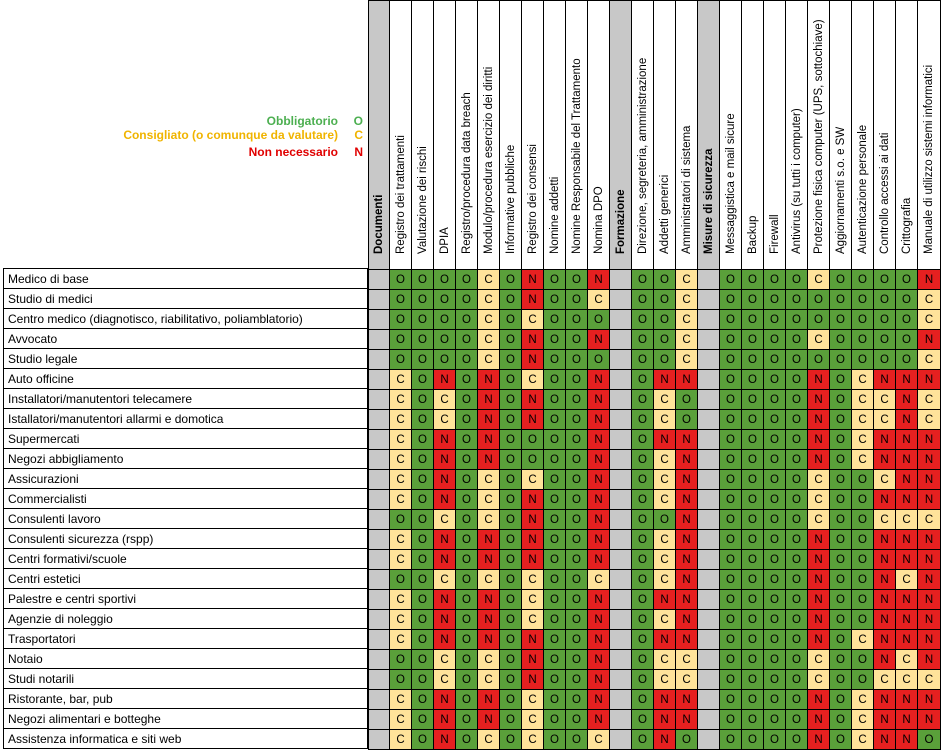 Image resolution: width=942 pixels, height=752 pixels. What do you see at coordinates (185, 578) in the screenshot?
I see `row-label-row: Centri estetici` at bounding box center [185, 578].